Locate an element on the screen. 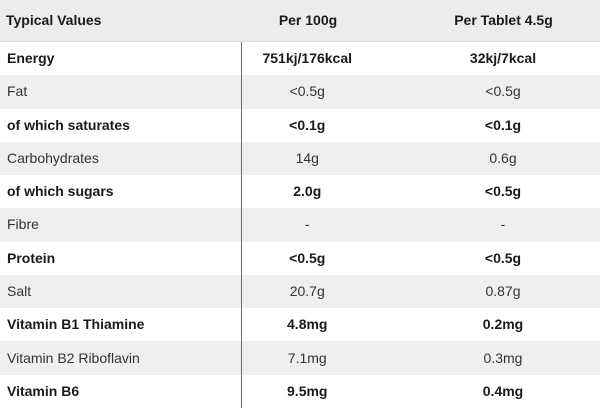 This screenshot has width=600, height=408. nutrient-label: Vitamin B1 Thiamine is located at coordinates (121, 325).